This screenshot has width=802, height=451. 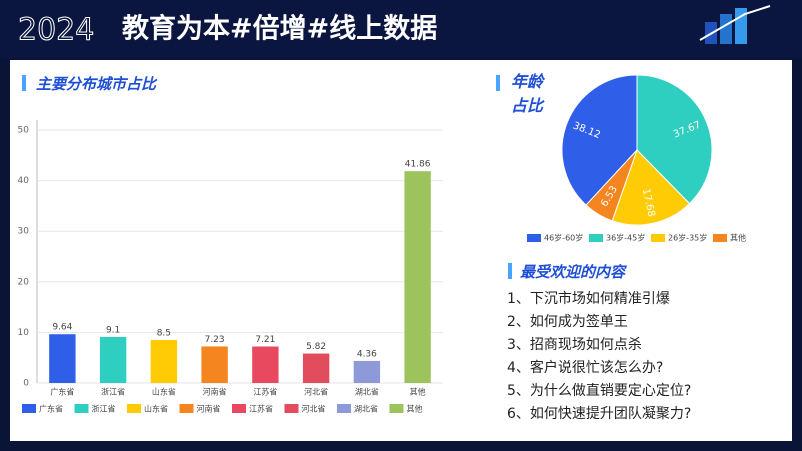 What do you see at coordinates (526, 93) in the screenshot?
I see `pie-title: 年龄占比` at bounding box center [526, 93].